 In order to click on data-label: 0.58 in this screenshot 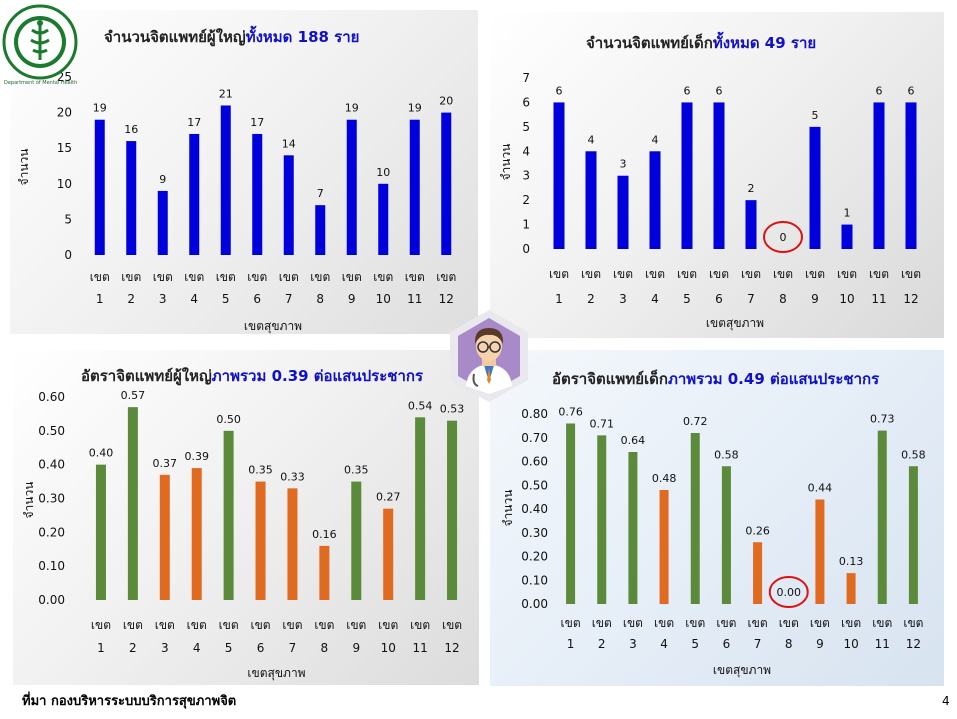, I will do `click(726, 454)`.